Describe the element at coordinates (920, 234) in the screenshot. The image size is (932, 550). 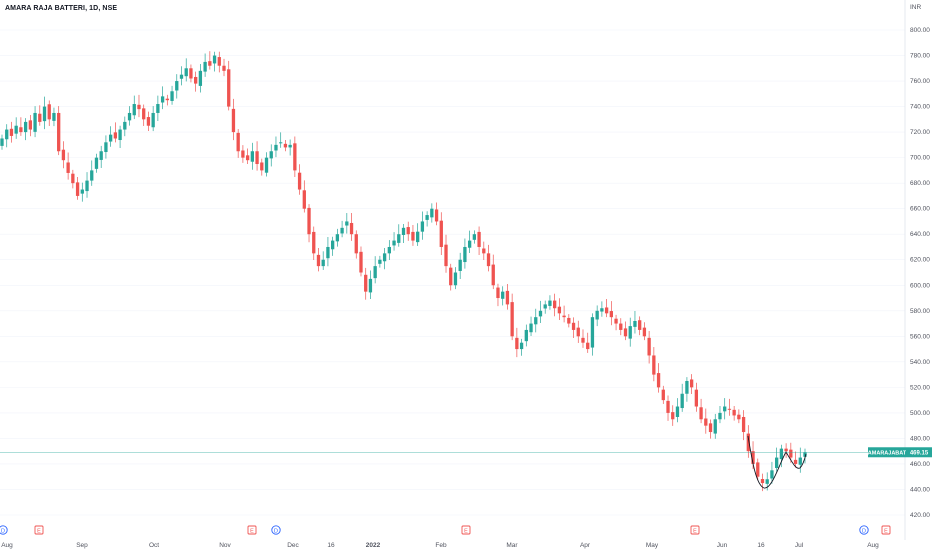
I see `y-tick-label: 640.00` at that location.